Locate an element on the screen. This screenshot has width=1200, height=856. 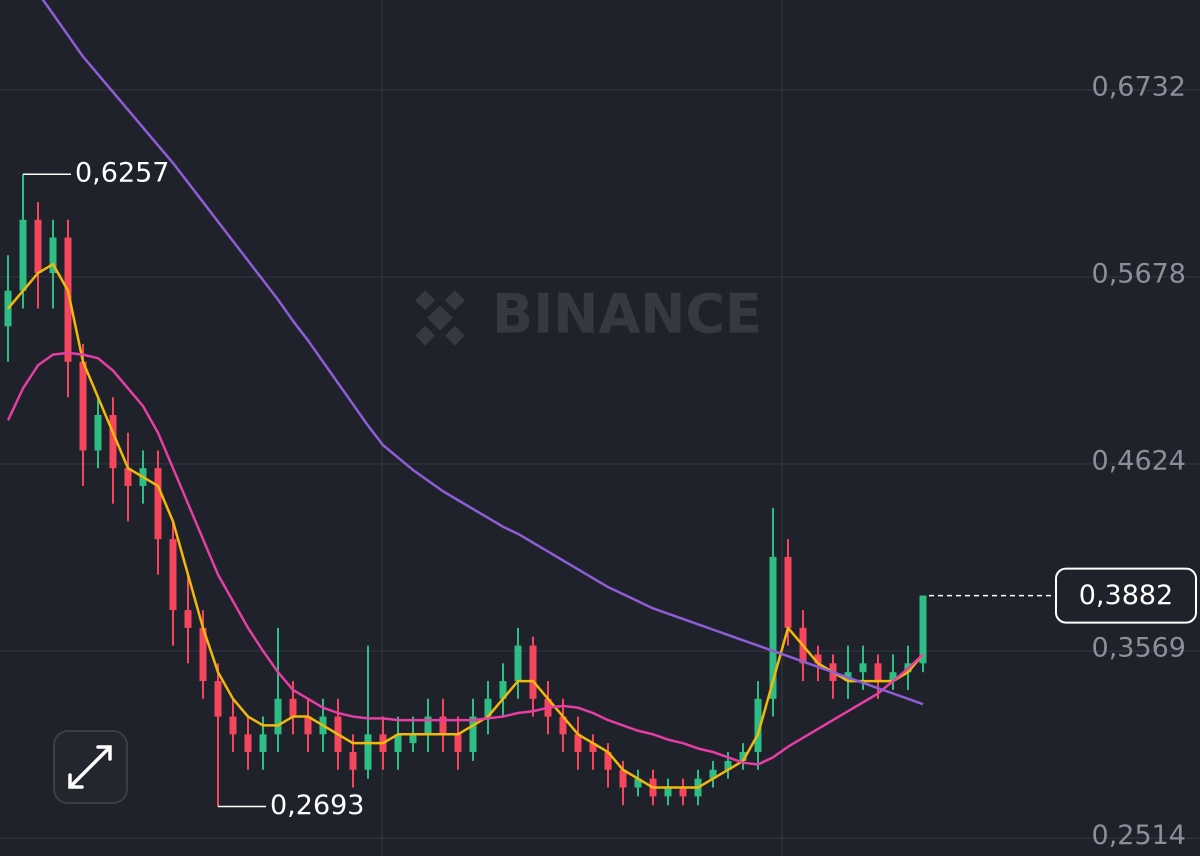
last-price-box is located at coordinates (1126, 595).